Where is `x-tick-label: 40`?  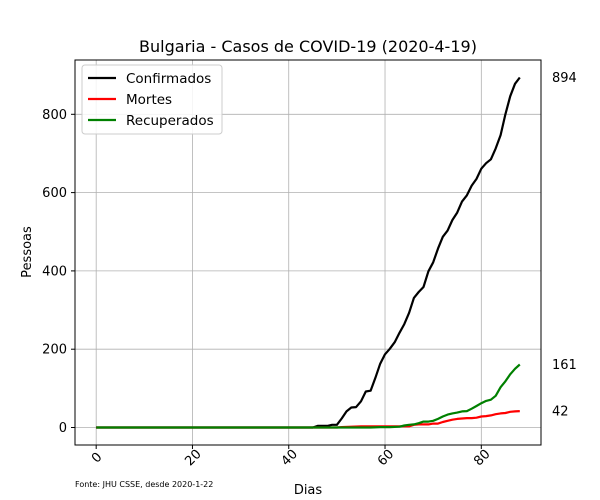
x-tick-label: 40 is located at coordinates (290, 458).